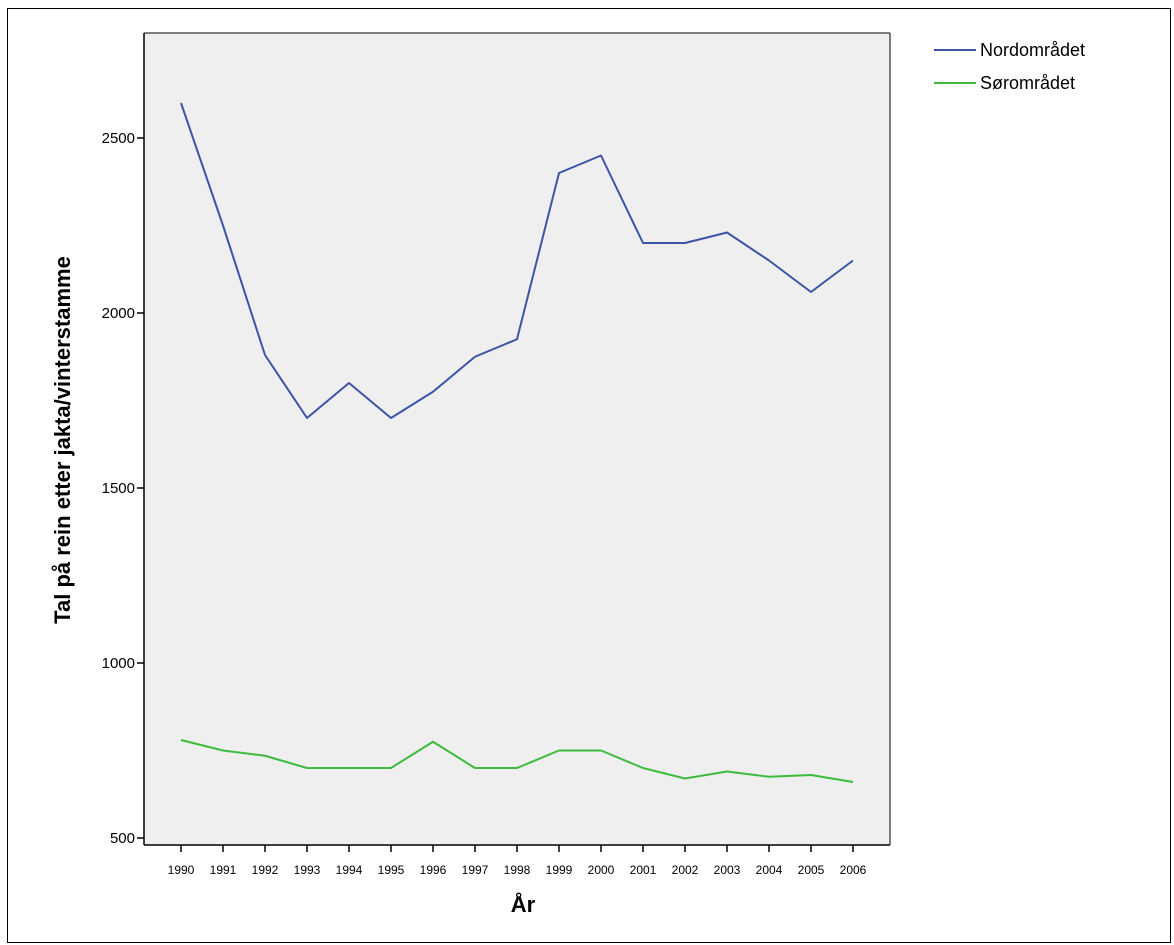 The image size is (1174, 945). I want to click on x-tick-label: 2001, so click(643, 870).